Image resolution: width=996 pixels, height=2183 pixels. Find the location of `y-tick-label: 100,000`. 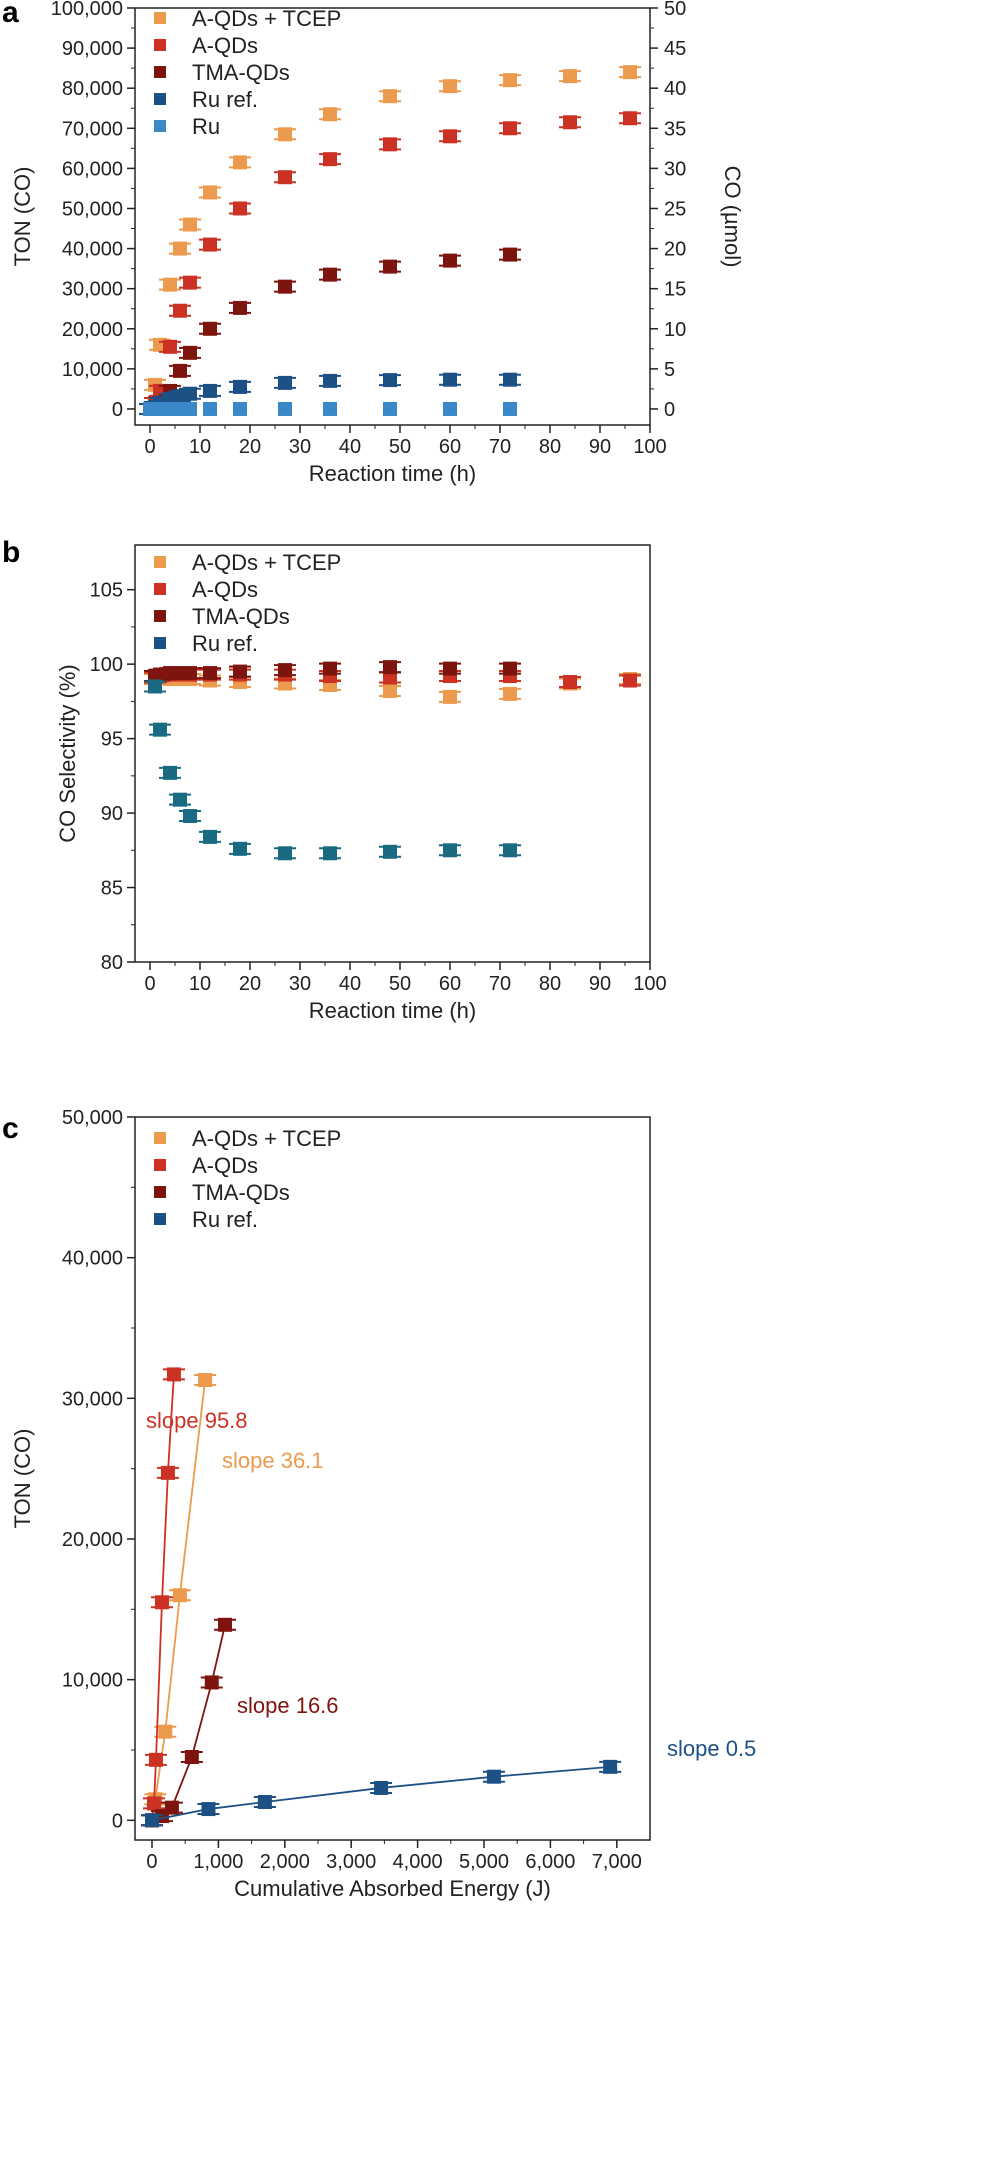

y-tick-label: 100,000 is located at coordinates (87, 10).